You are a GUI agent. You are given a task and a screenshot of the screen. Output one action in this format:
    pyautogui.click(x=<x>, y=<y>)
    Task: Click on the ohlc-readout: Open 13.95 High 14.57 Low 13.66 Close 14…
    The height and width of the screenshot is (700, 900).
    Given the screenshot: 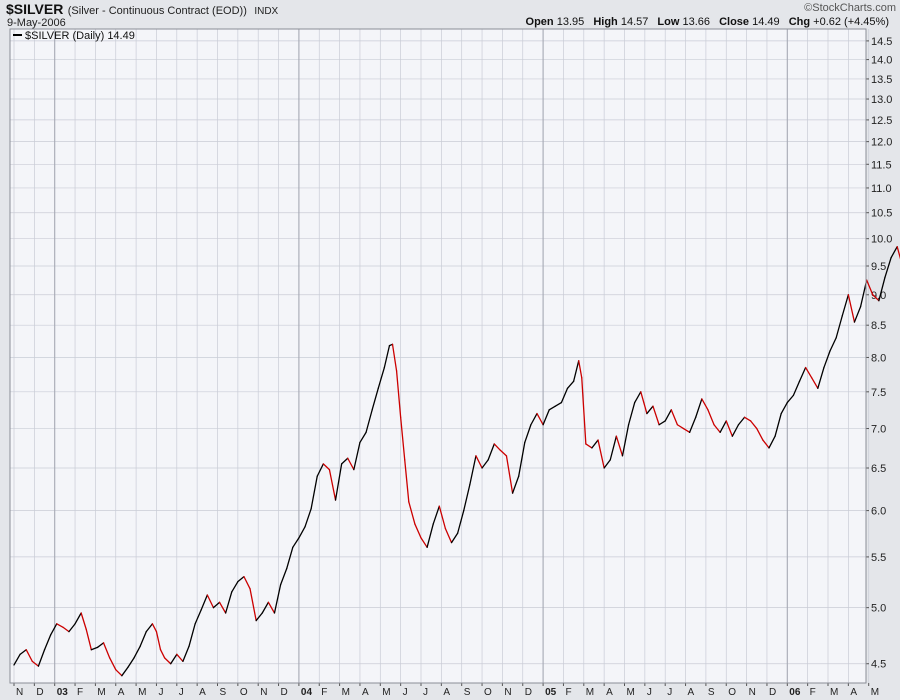 What is the action you would take?
    pyautogui.click(x=707, y=22)
    